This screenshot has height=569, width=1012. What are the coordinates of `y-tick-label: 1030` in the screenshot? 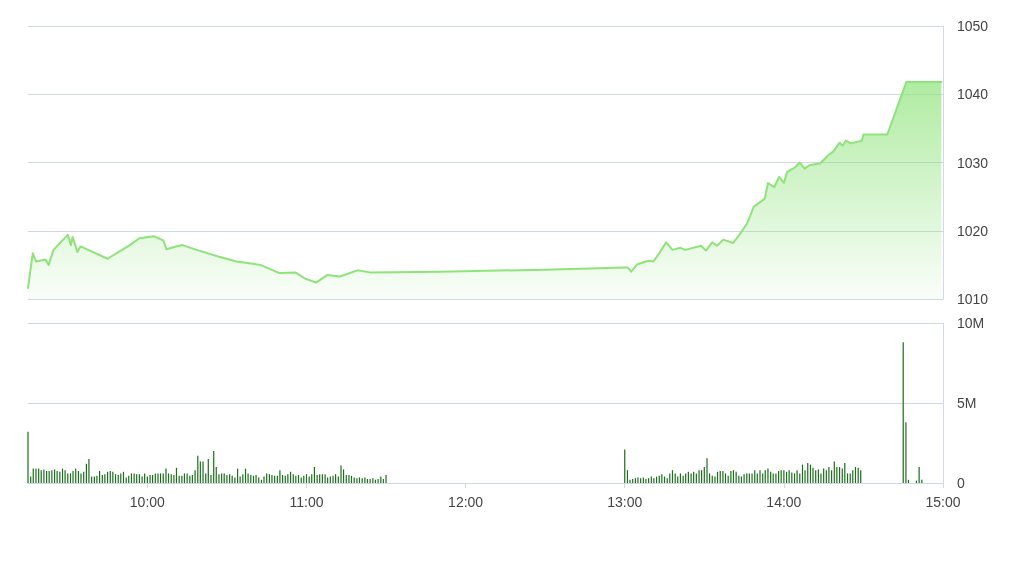 It's located at (973, 162).